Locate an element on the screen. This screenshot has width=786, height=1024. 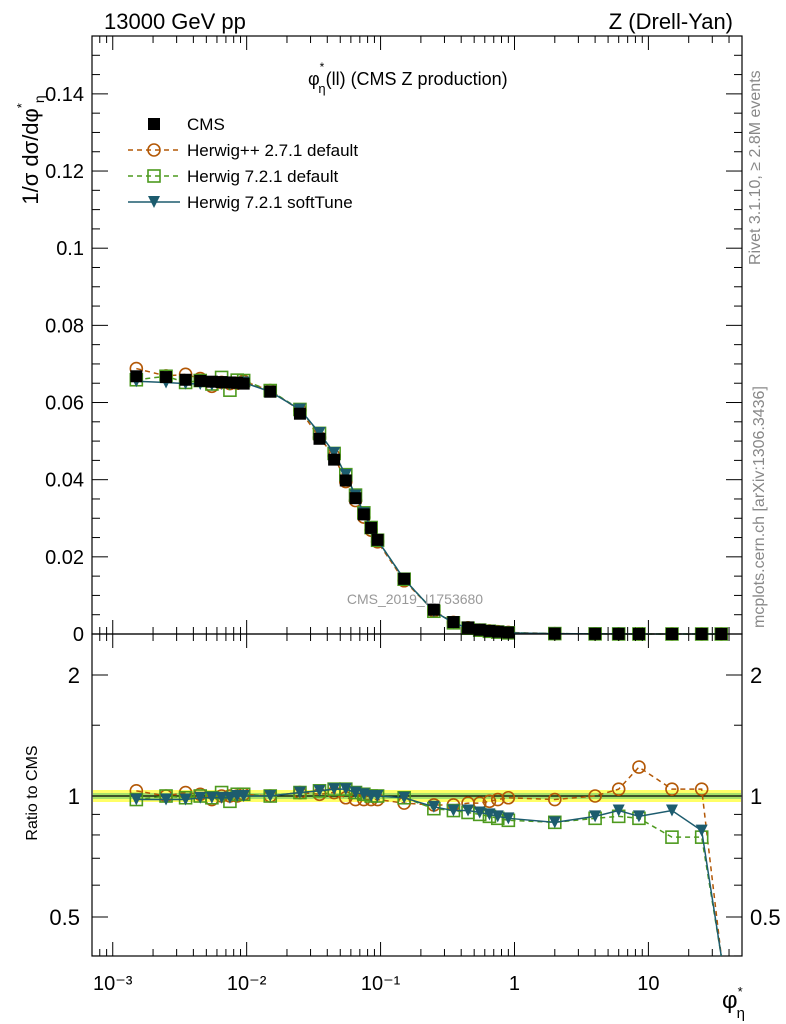
point-herwig-7-2-1-softtune is located at coordinates (334, 453).